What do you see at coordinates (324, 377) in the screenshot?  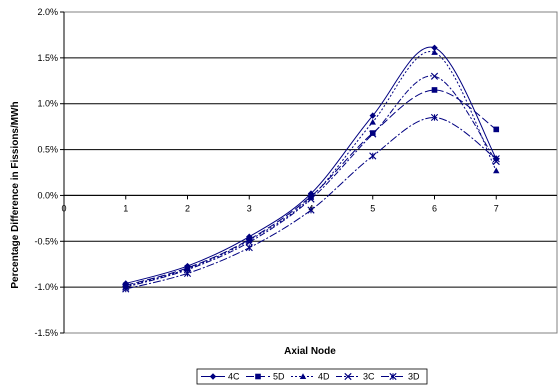 I see `legend-label: 4D` at bounding box center [324, 377].